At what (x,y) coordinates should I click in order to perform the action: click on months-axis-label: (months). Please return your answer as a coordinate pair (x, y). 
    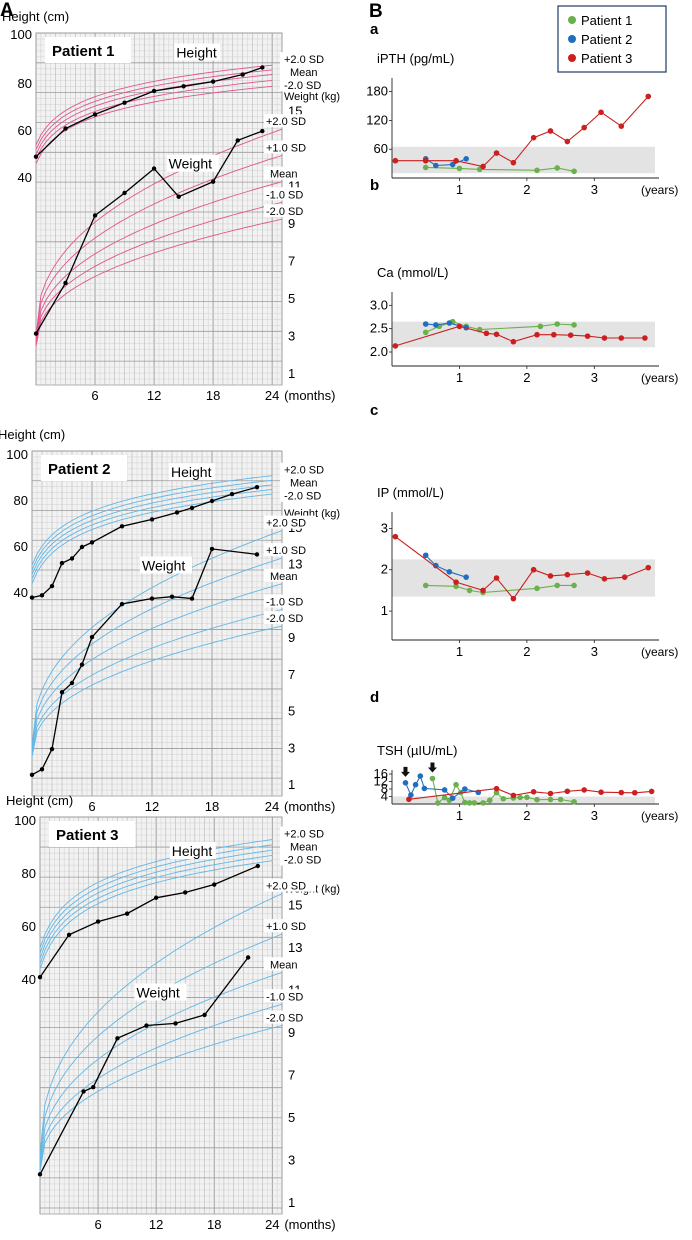
    Looking at the image, I should click on (309, 1224).